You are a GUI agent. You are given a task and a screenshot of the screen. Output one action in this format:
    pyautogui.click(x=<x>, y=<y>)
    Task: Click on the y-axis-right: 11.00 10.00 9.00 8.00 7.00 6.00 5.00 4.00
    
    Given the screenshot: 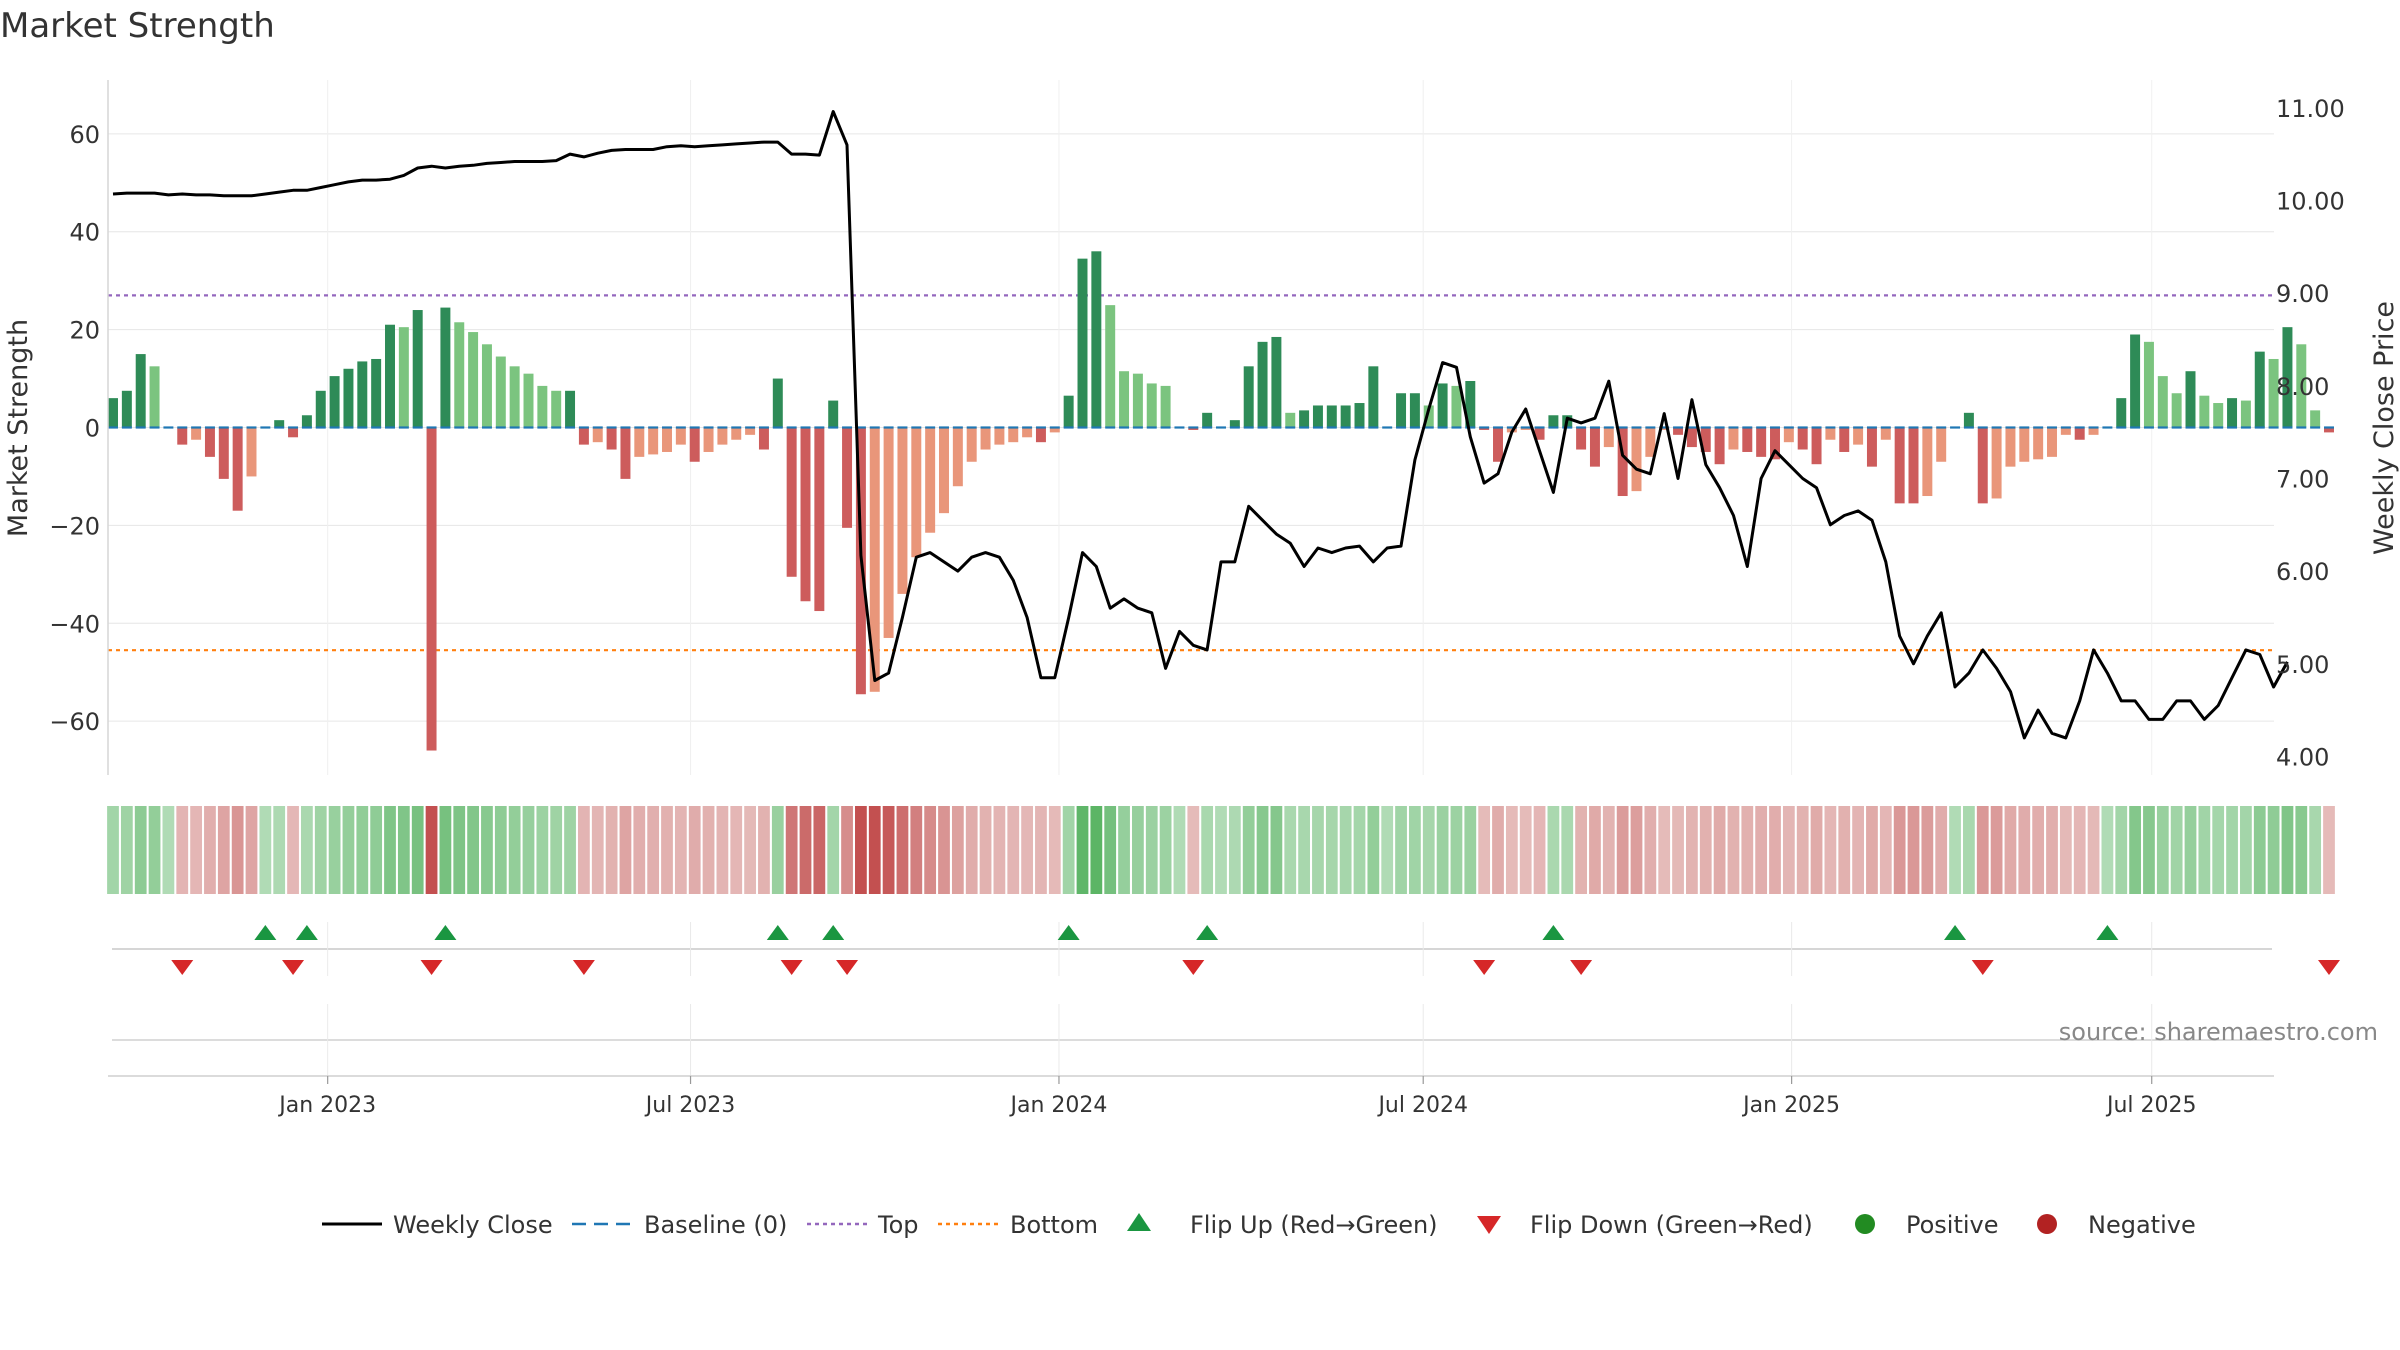 What is the action you would take?
    pyautogui.click(x=2310, y=433)
    